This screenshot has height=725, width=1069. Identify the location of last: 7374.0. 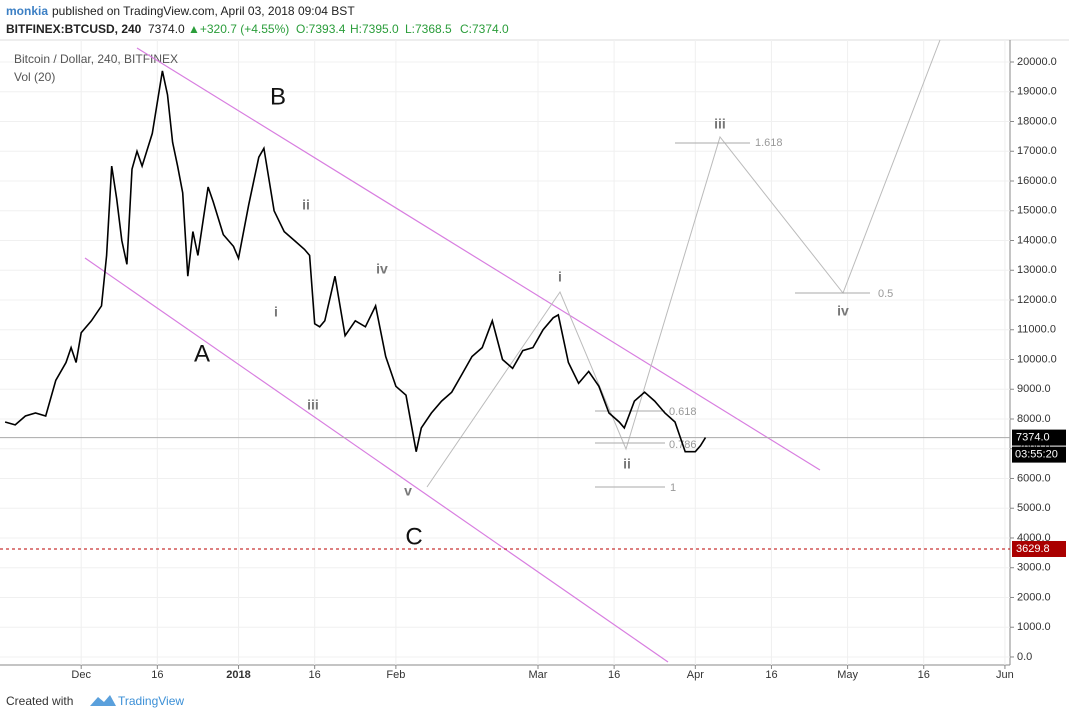
(166, 29).